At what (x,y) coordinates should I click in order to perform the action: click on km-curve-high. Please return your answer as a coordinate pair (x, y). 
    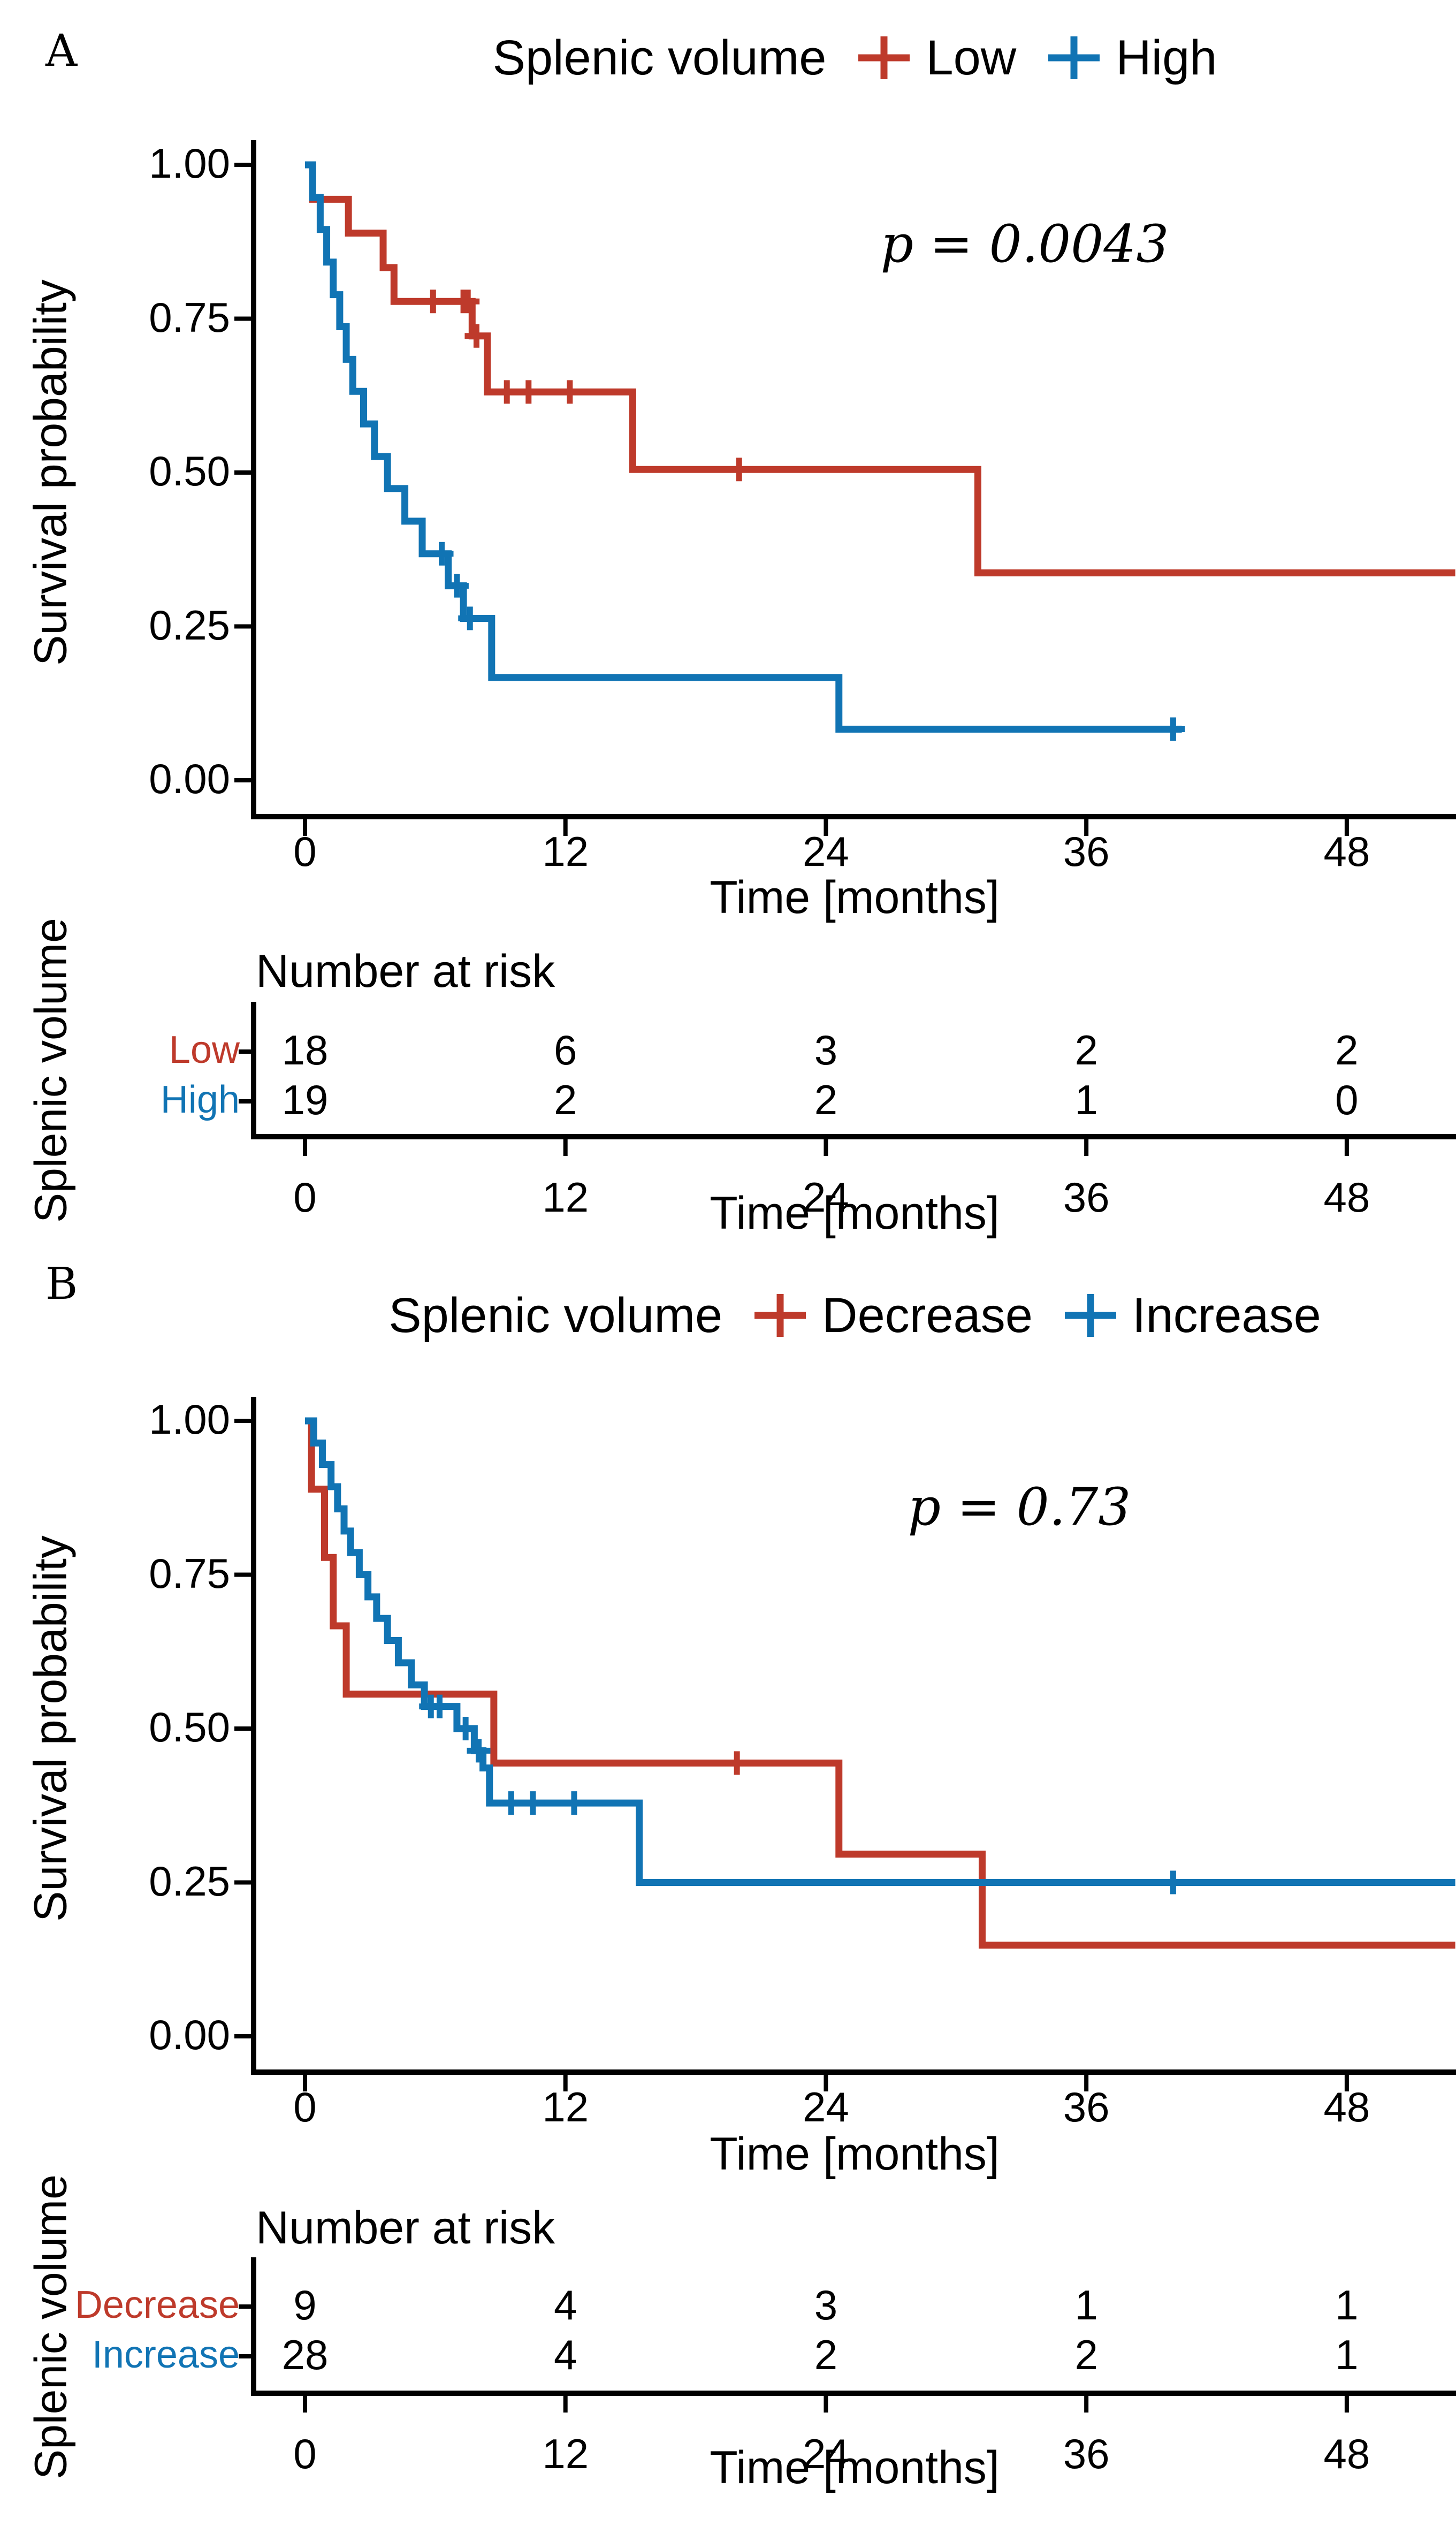
    Looking at the image, I should click on (743, 447).